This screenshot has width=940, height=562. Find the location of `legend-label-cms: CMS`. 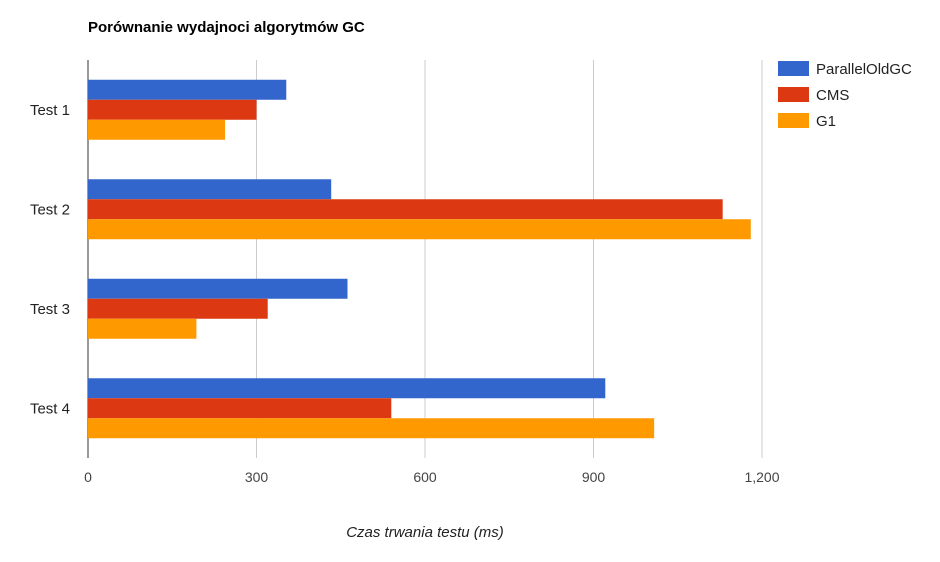

legend-label-cms: CMS is located at coordinates (832, 95).